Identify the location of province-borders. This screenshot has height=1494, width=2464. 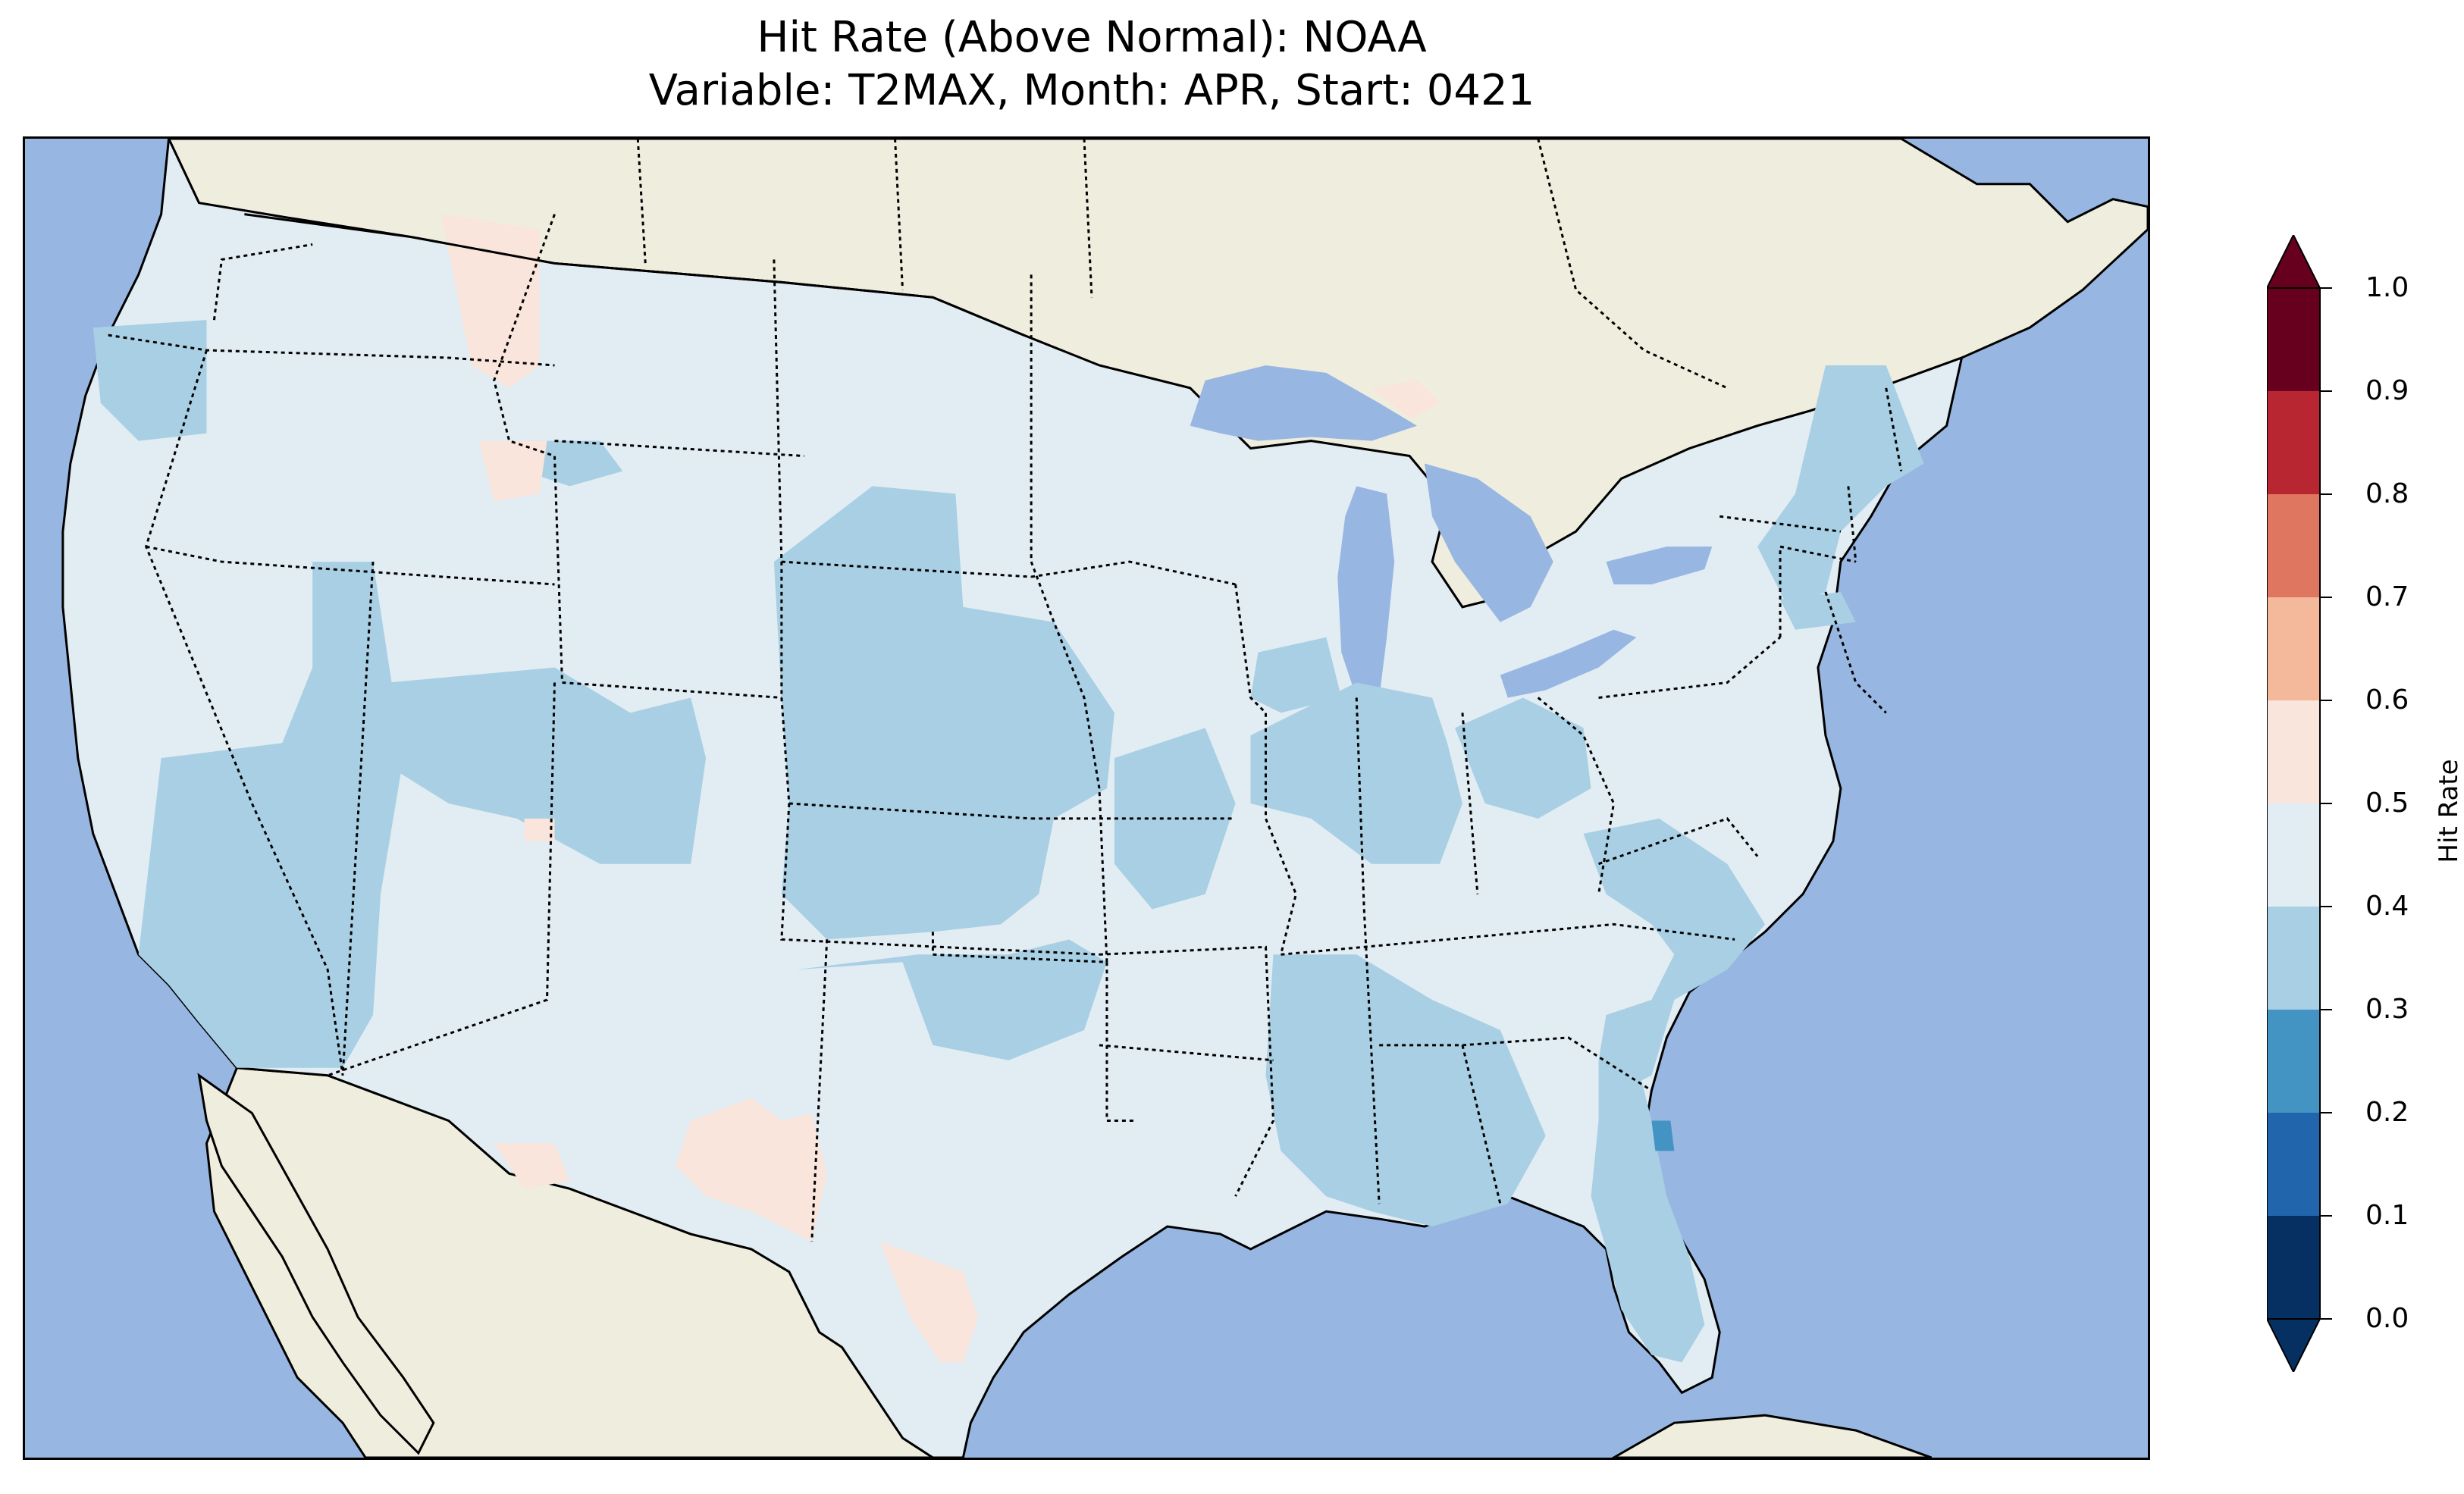
(1182, 264).